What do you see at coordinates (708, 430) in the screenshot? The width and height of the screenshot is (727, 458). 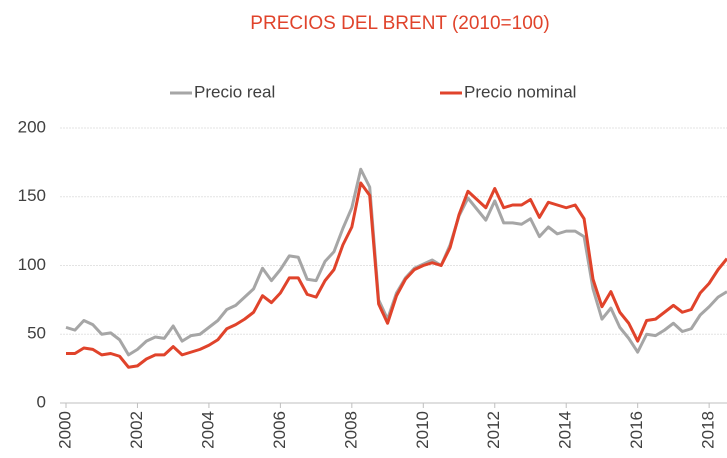 I see `x-tick-label: 2018` at bounding box center [708, 430].